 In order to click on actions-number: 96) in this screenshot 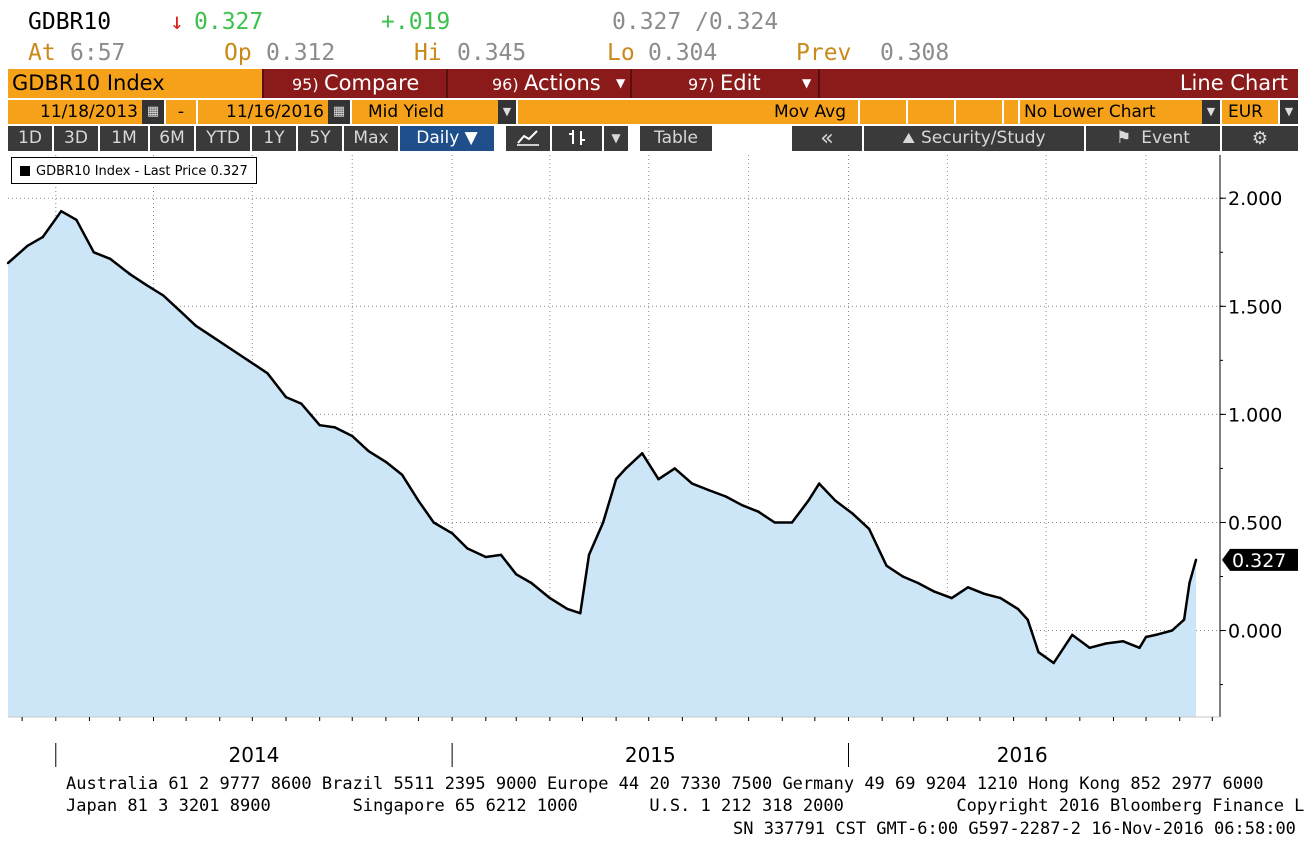, I will do `click(505, 84)`.